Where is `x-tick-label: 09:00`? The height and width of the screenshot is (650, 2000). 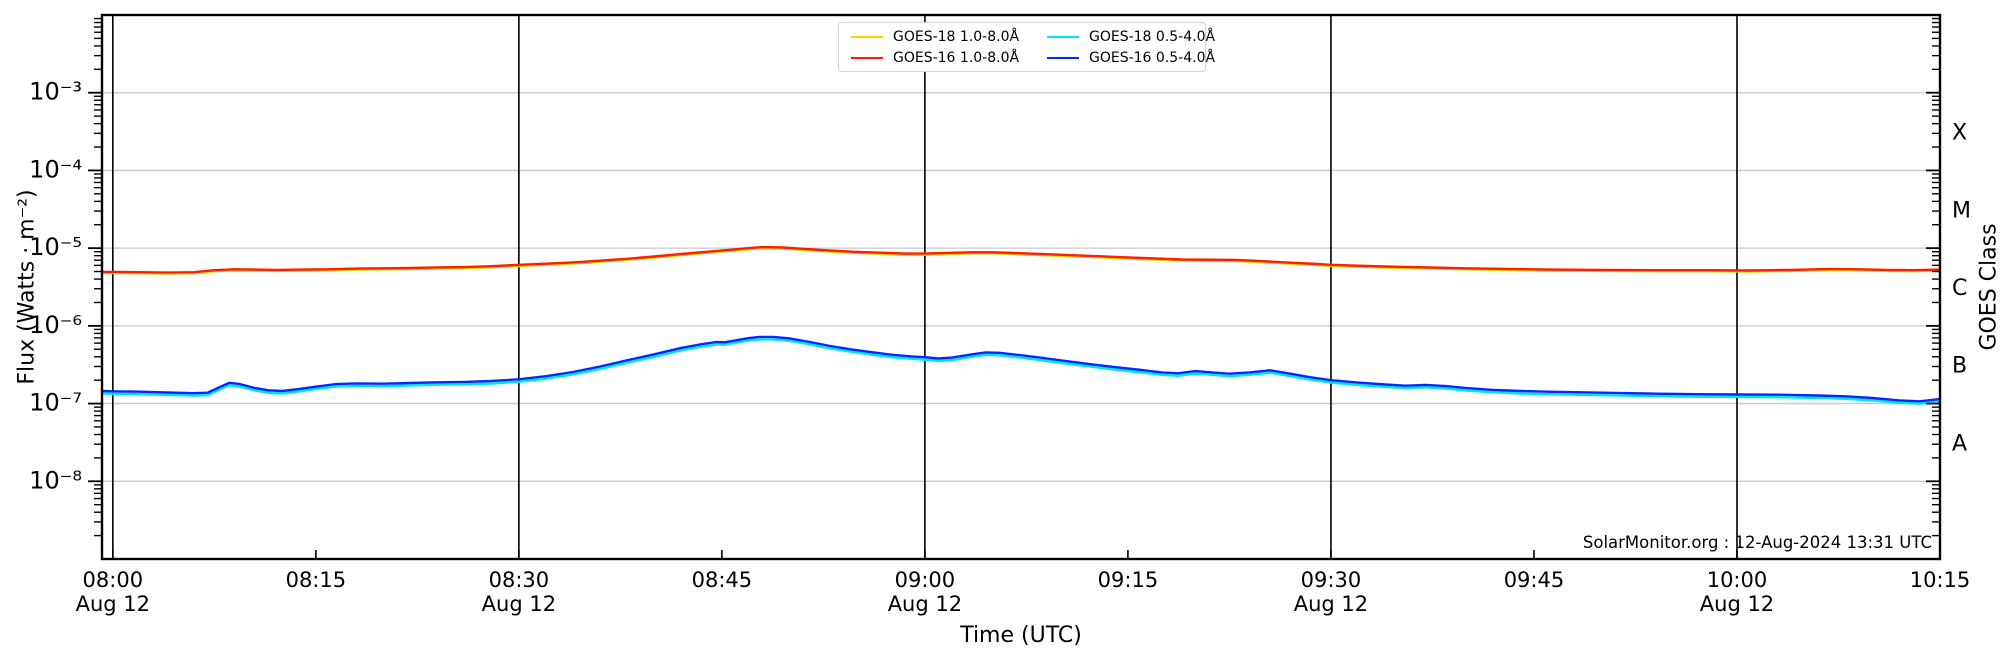 x-tick-label: 09:00 is located at coordinates (925, 580).